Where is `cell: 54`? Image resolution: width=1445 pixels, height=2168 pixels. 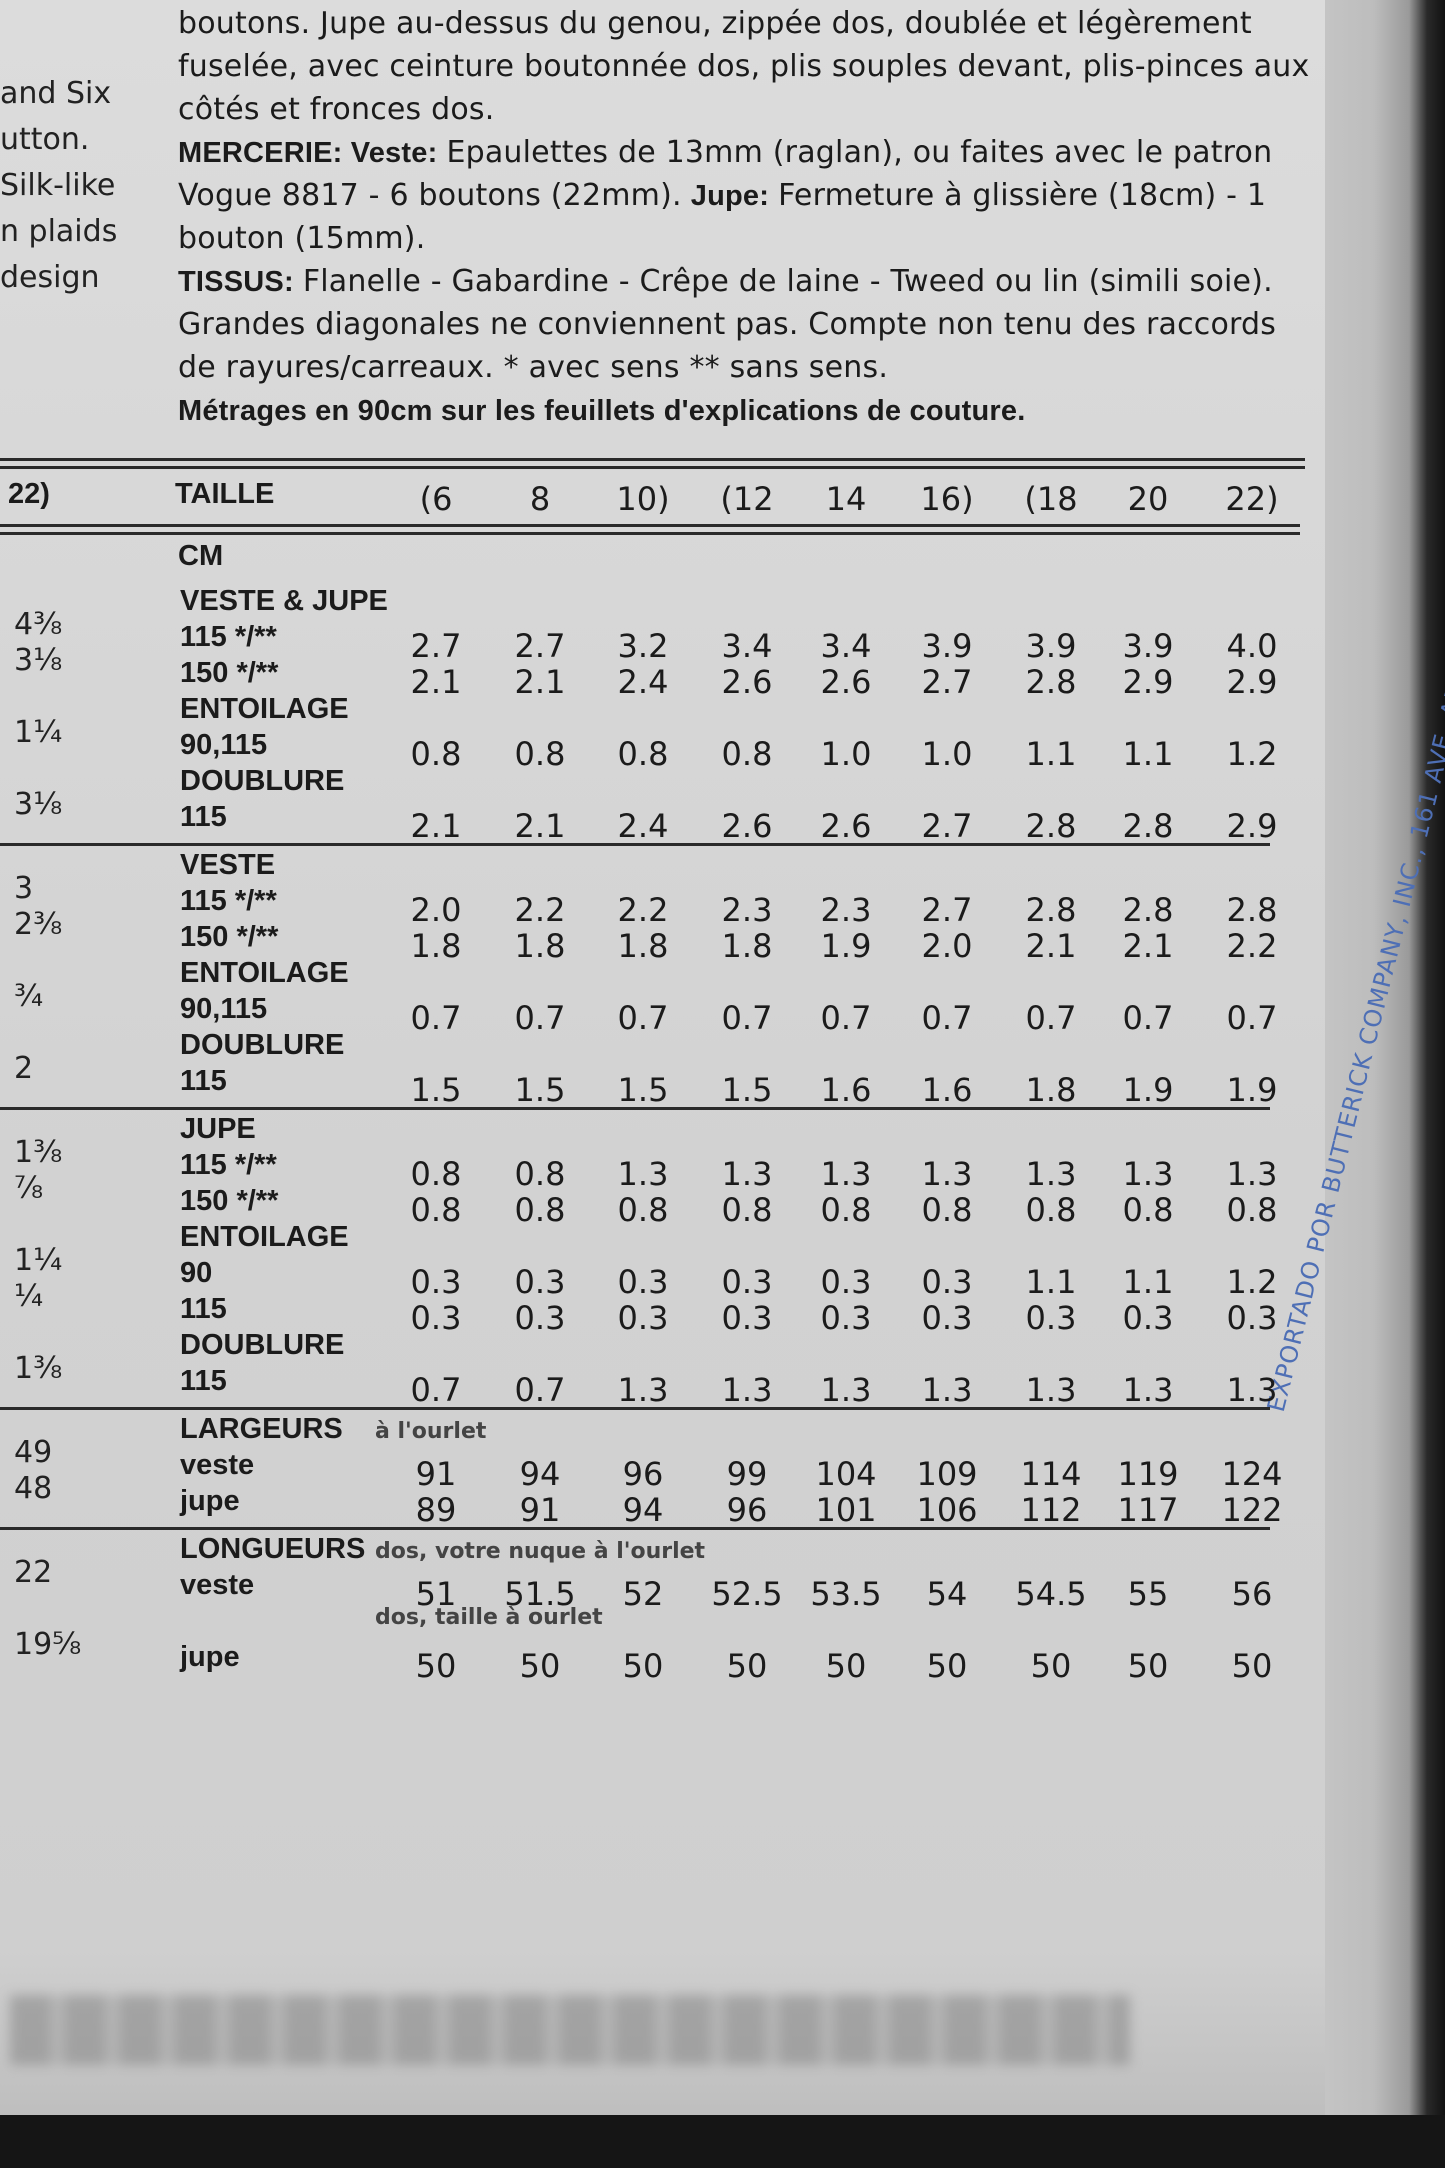 cell: 54 is located at coordinates (947, 1594).